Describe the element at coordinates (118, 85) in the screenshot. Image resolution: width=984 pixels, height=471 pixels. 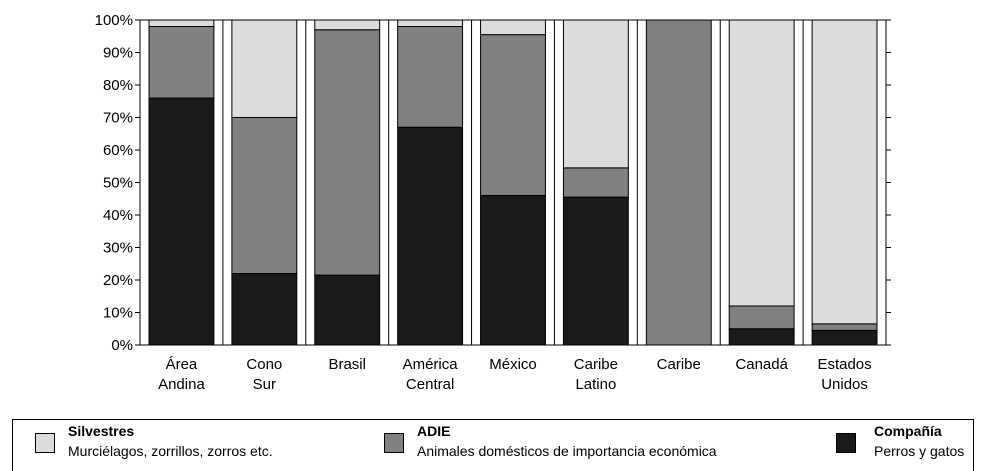
I see `y-tick-label: 80%` at that location.